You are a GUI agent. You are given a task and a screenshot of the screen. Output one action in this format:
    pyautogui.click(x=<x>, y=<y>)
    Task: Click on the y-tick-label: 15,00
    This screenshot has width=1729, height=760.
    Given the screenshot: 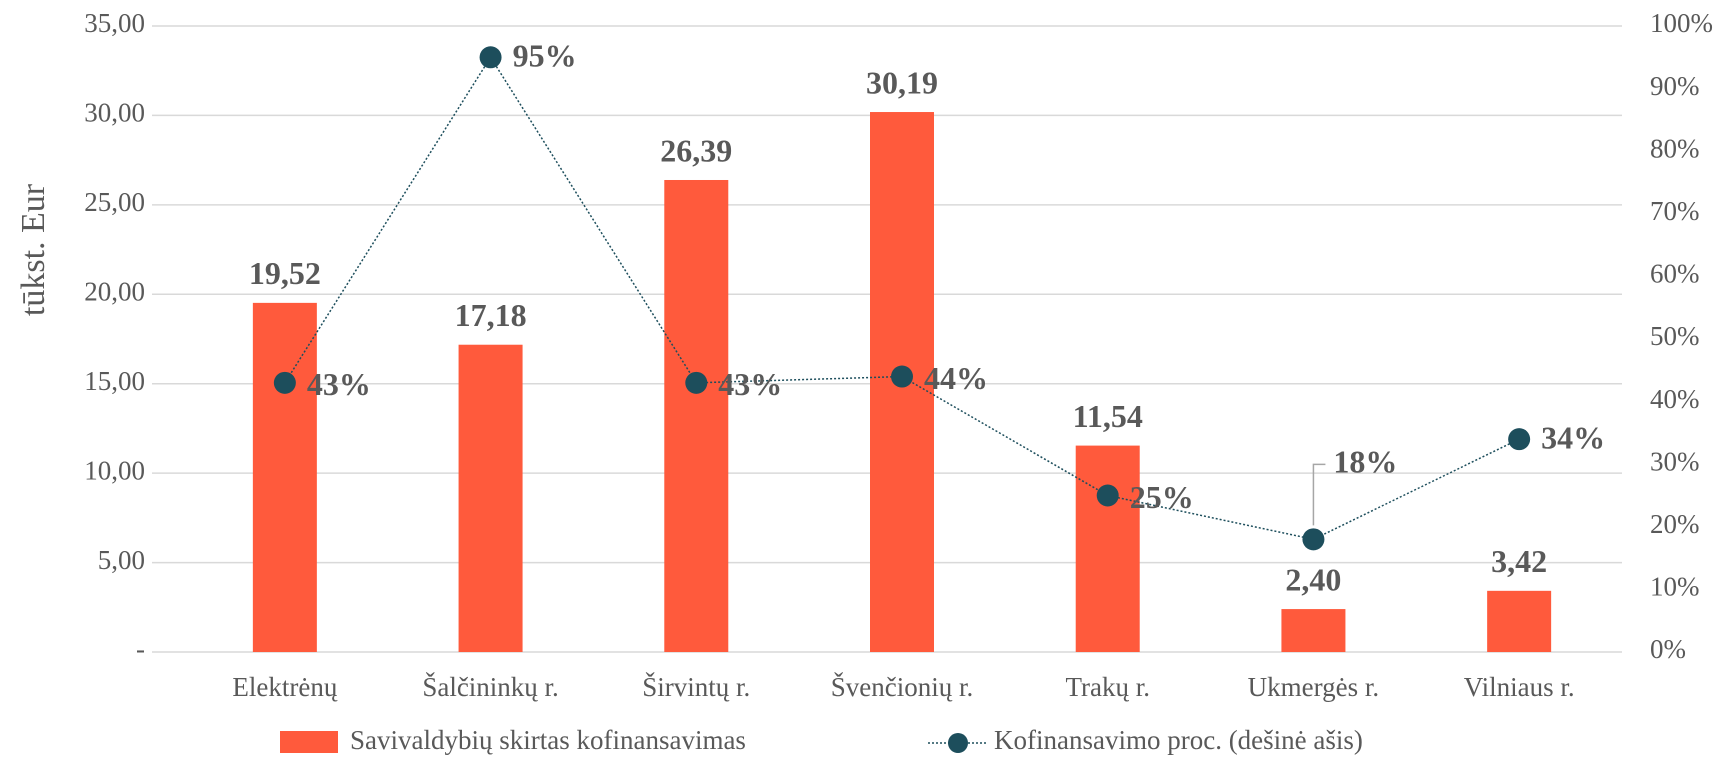 What is the action you would take?
    pyautogui.click(x=114, y=381)
    